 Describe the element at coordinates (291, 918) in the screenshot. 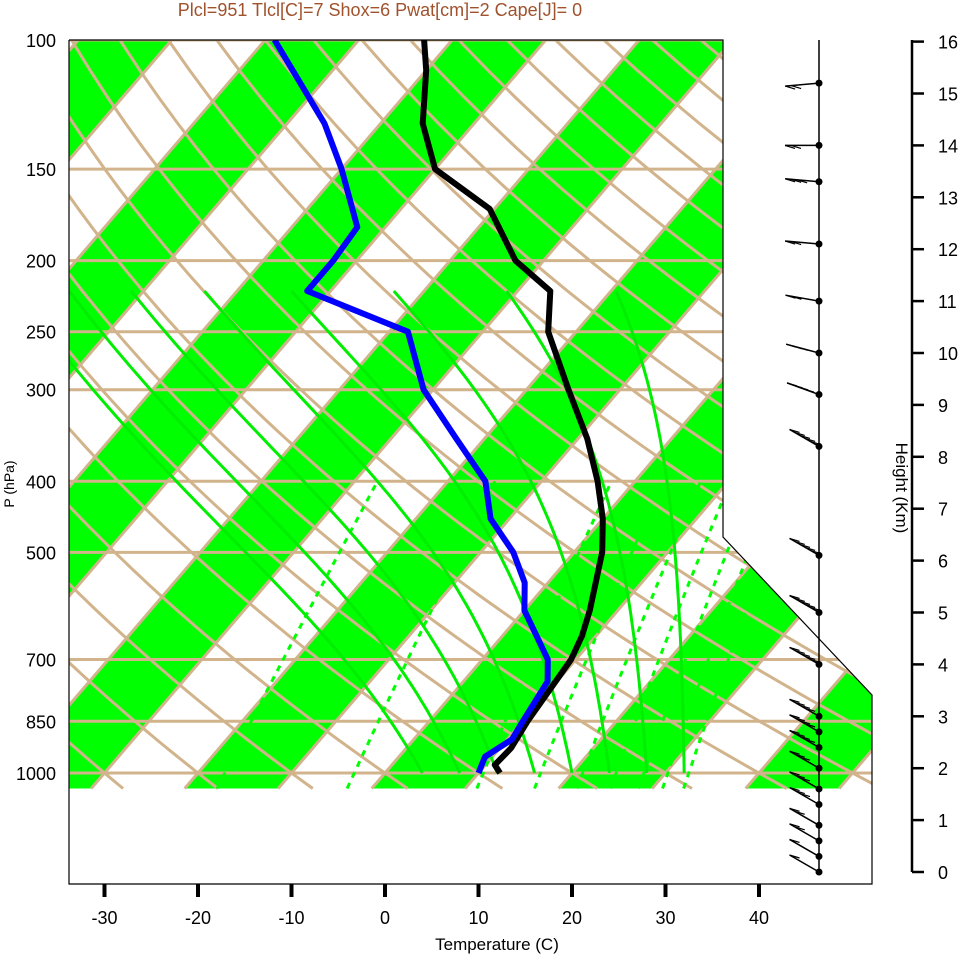

I see `temperature-tick-label: -10` at that location.